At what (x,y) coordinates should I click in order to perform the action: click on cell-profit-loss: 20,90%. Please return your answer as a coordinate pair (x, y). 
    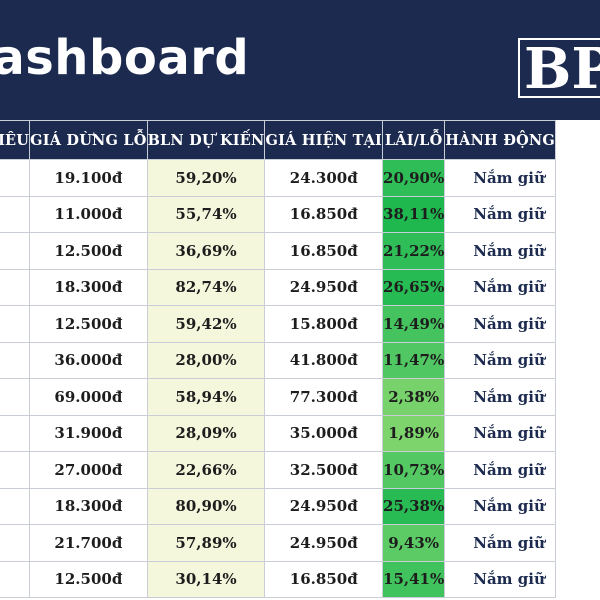
    Looking at the image, I should click on (414, 178).